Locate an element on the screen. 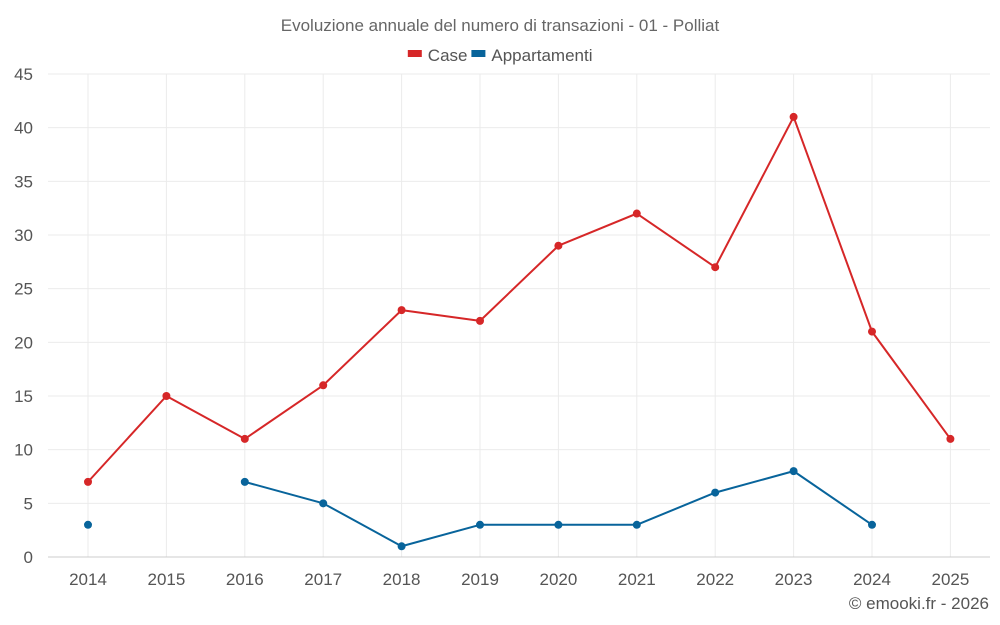 The height and width of the screenshot is (625, 1000). y-tick-label: 5 is located at coordinates (28, 503).